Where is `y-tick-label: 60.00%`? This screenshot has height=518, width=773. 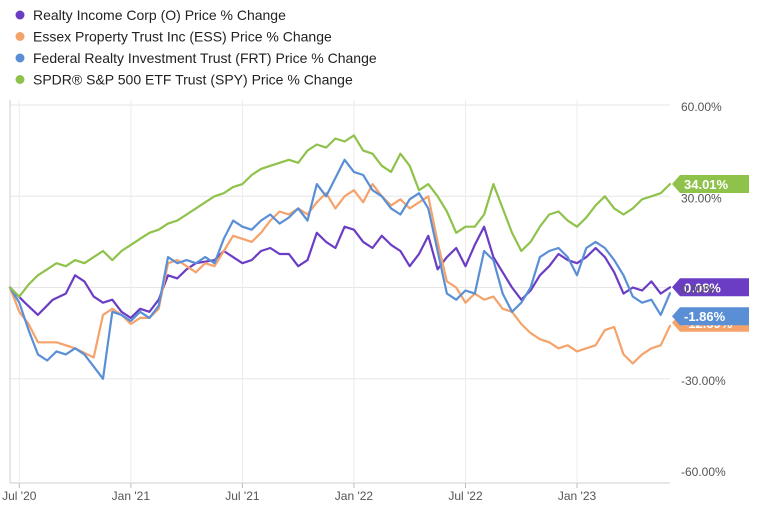
y-tick-label: 60.00% is located at coordinates (701, 107).